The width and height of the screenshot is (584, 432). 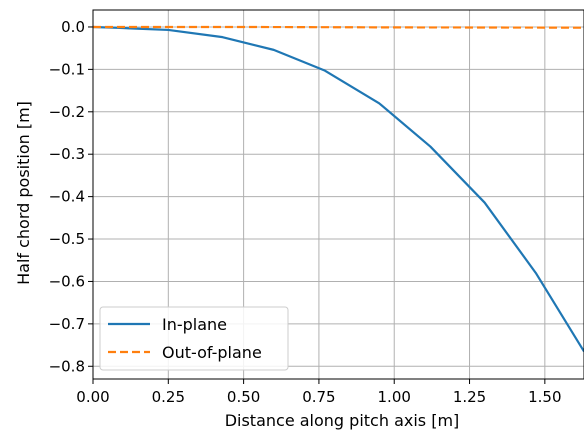 I want to click on legend: In-plane Out-of-plane, so click(x=194, y=338).